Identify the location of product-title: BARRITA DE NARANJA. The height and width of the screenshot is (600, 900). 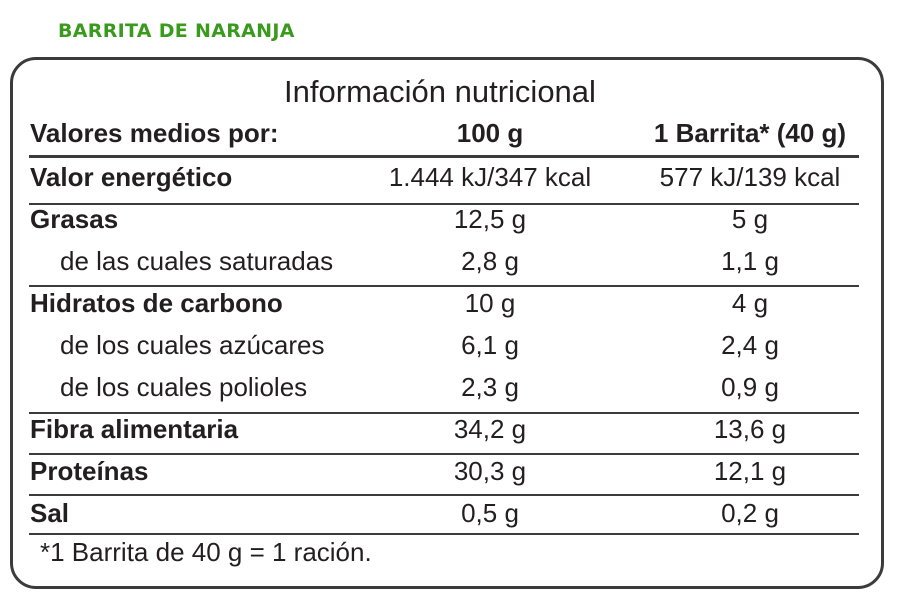
(176, 31).